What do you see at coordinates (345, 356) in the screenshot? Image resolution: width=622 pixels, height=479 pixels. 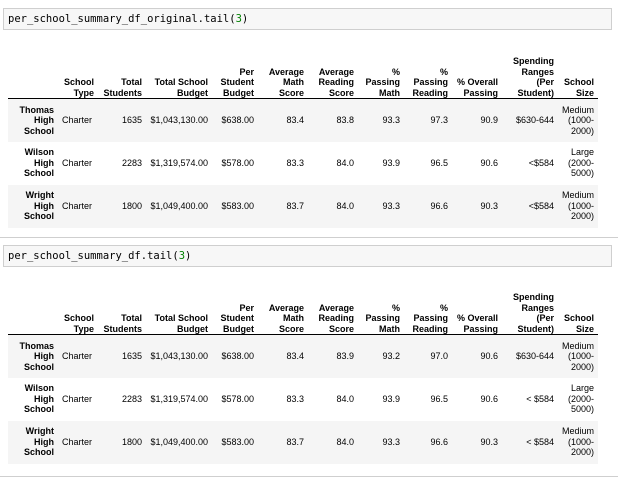 I see `table-cell: 83.9` at bounding box center [345, 356].